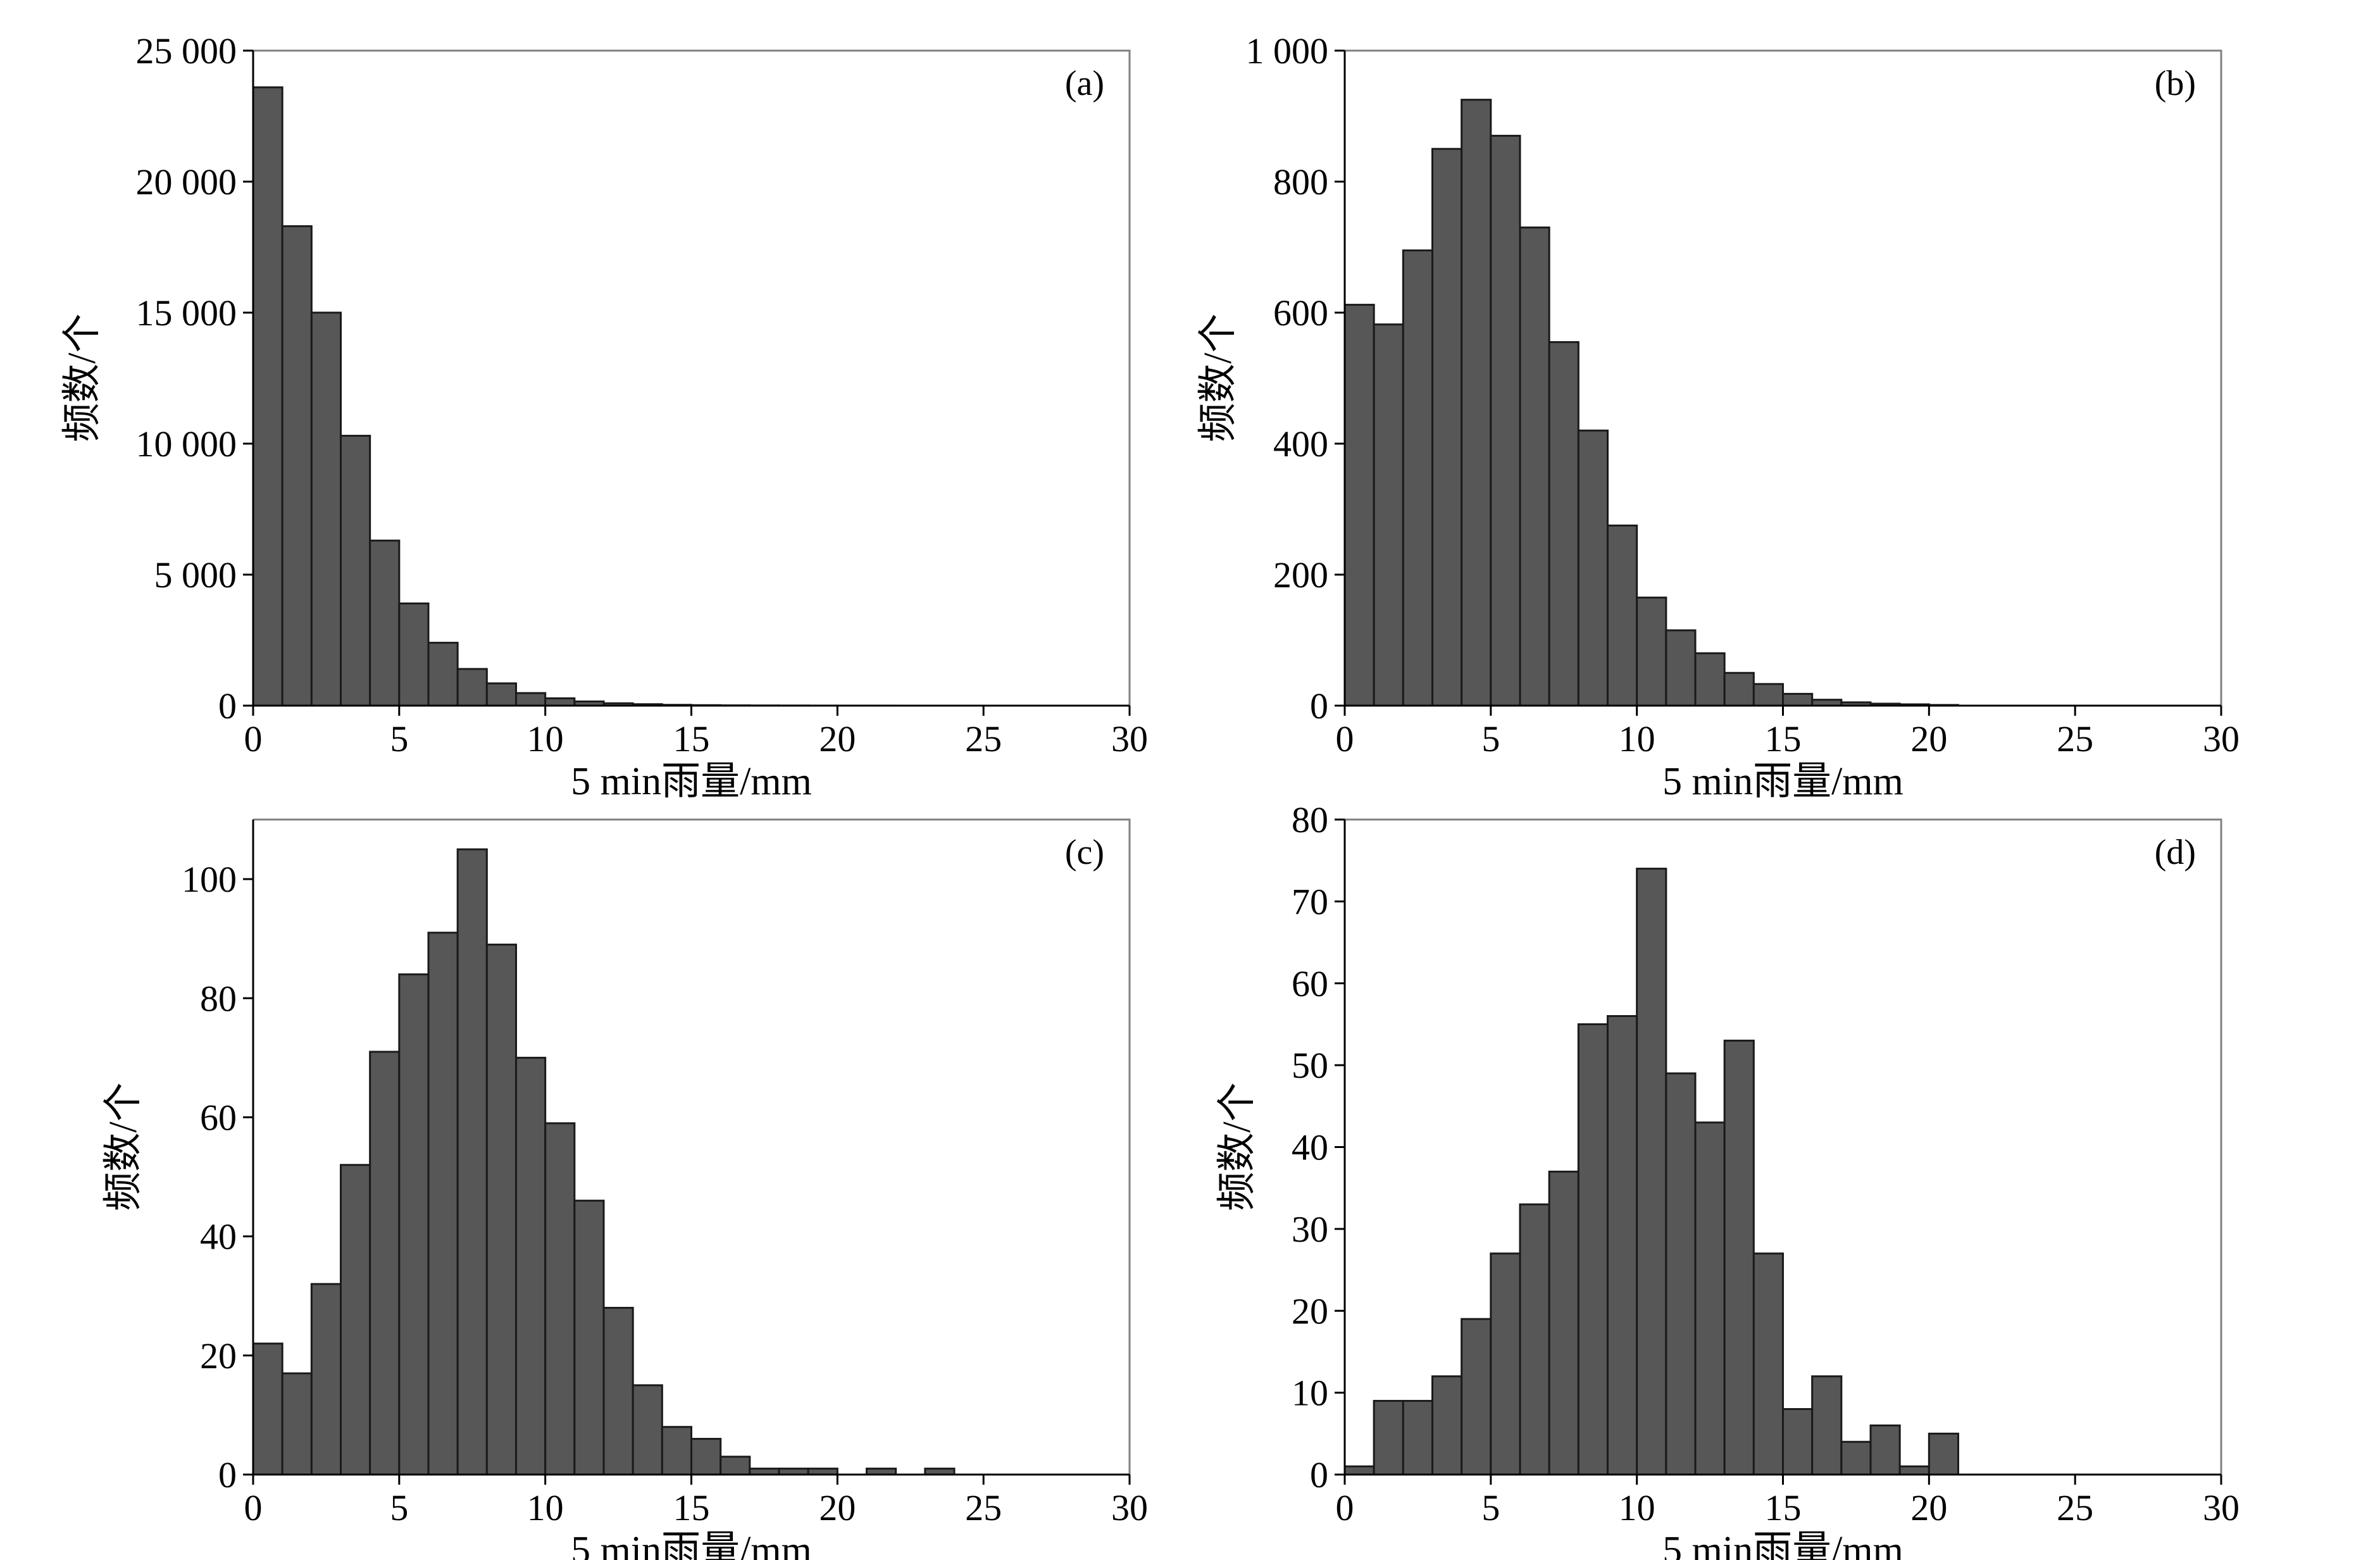  I want to click on panel-label: (d), so click(2175, 852).